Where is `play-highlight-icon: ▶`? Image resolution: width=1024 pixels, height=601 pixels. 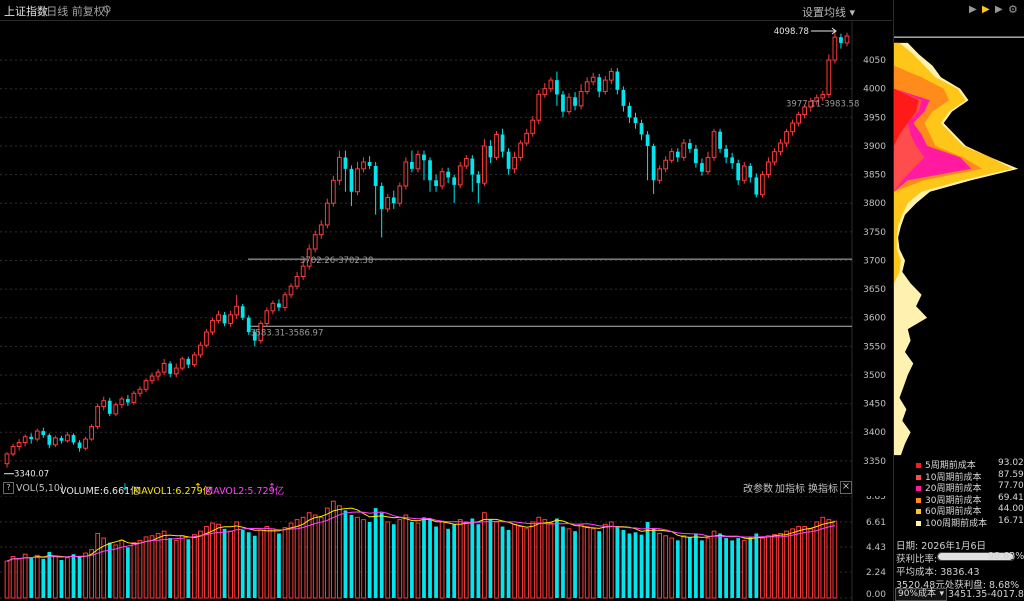 play-highlight-icon: ▶ is located at coordinates (986, 9).